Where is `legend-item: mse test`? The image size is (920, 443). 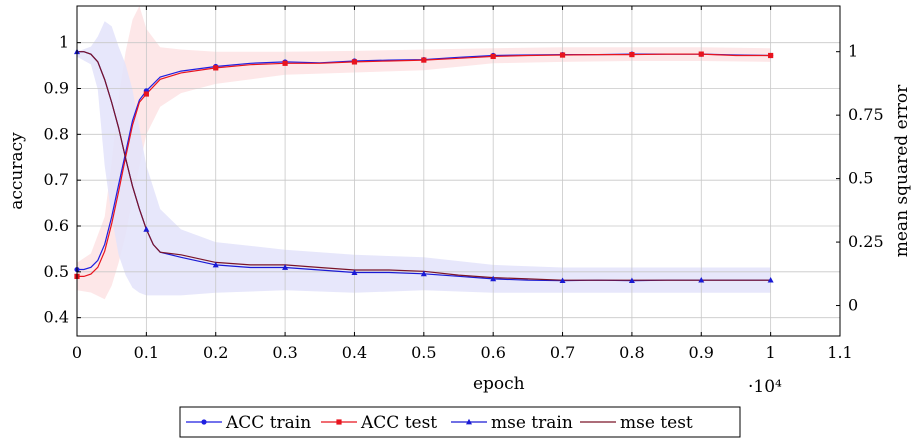
legend-item: mse test is located at coordinates (636, 423).